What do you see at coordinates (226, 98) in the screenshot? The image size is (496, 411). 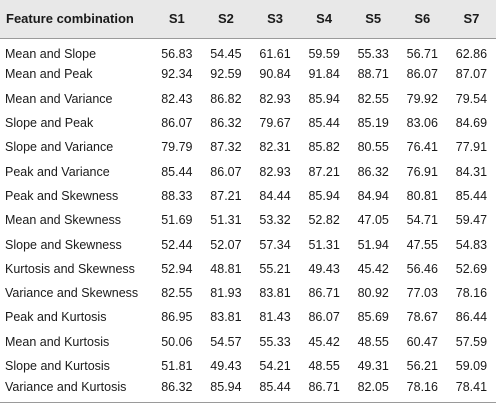 I see `cell-s2: 86.82` at bounding box center [226, 98].